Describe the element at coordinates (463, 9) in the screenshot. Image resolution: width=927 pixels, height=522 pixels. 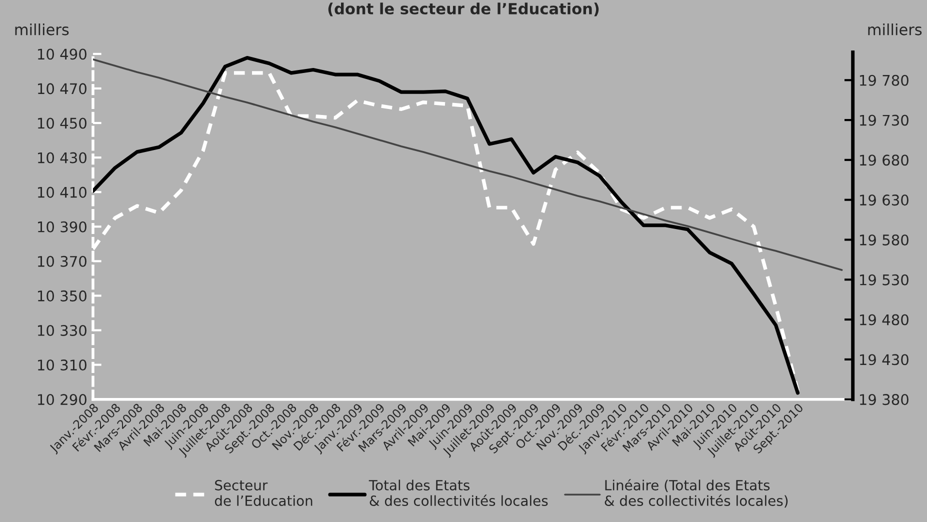
I see `chart-title: (dont le secteur de l’Education)` at that location.